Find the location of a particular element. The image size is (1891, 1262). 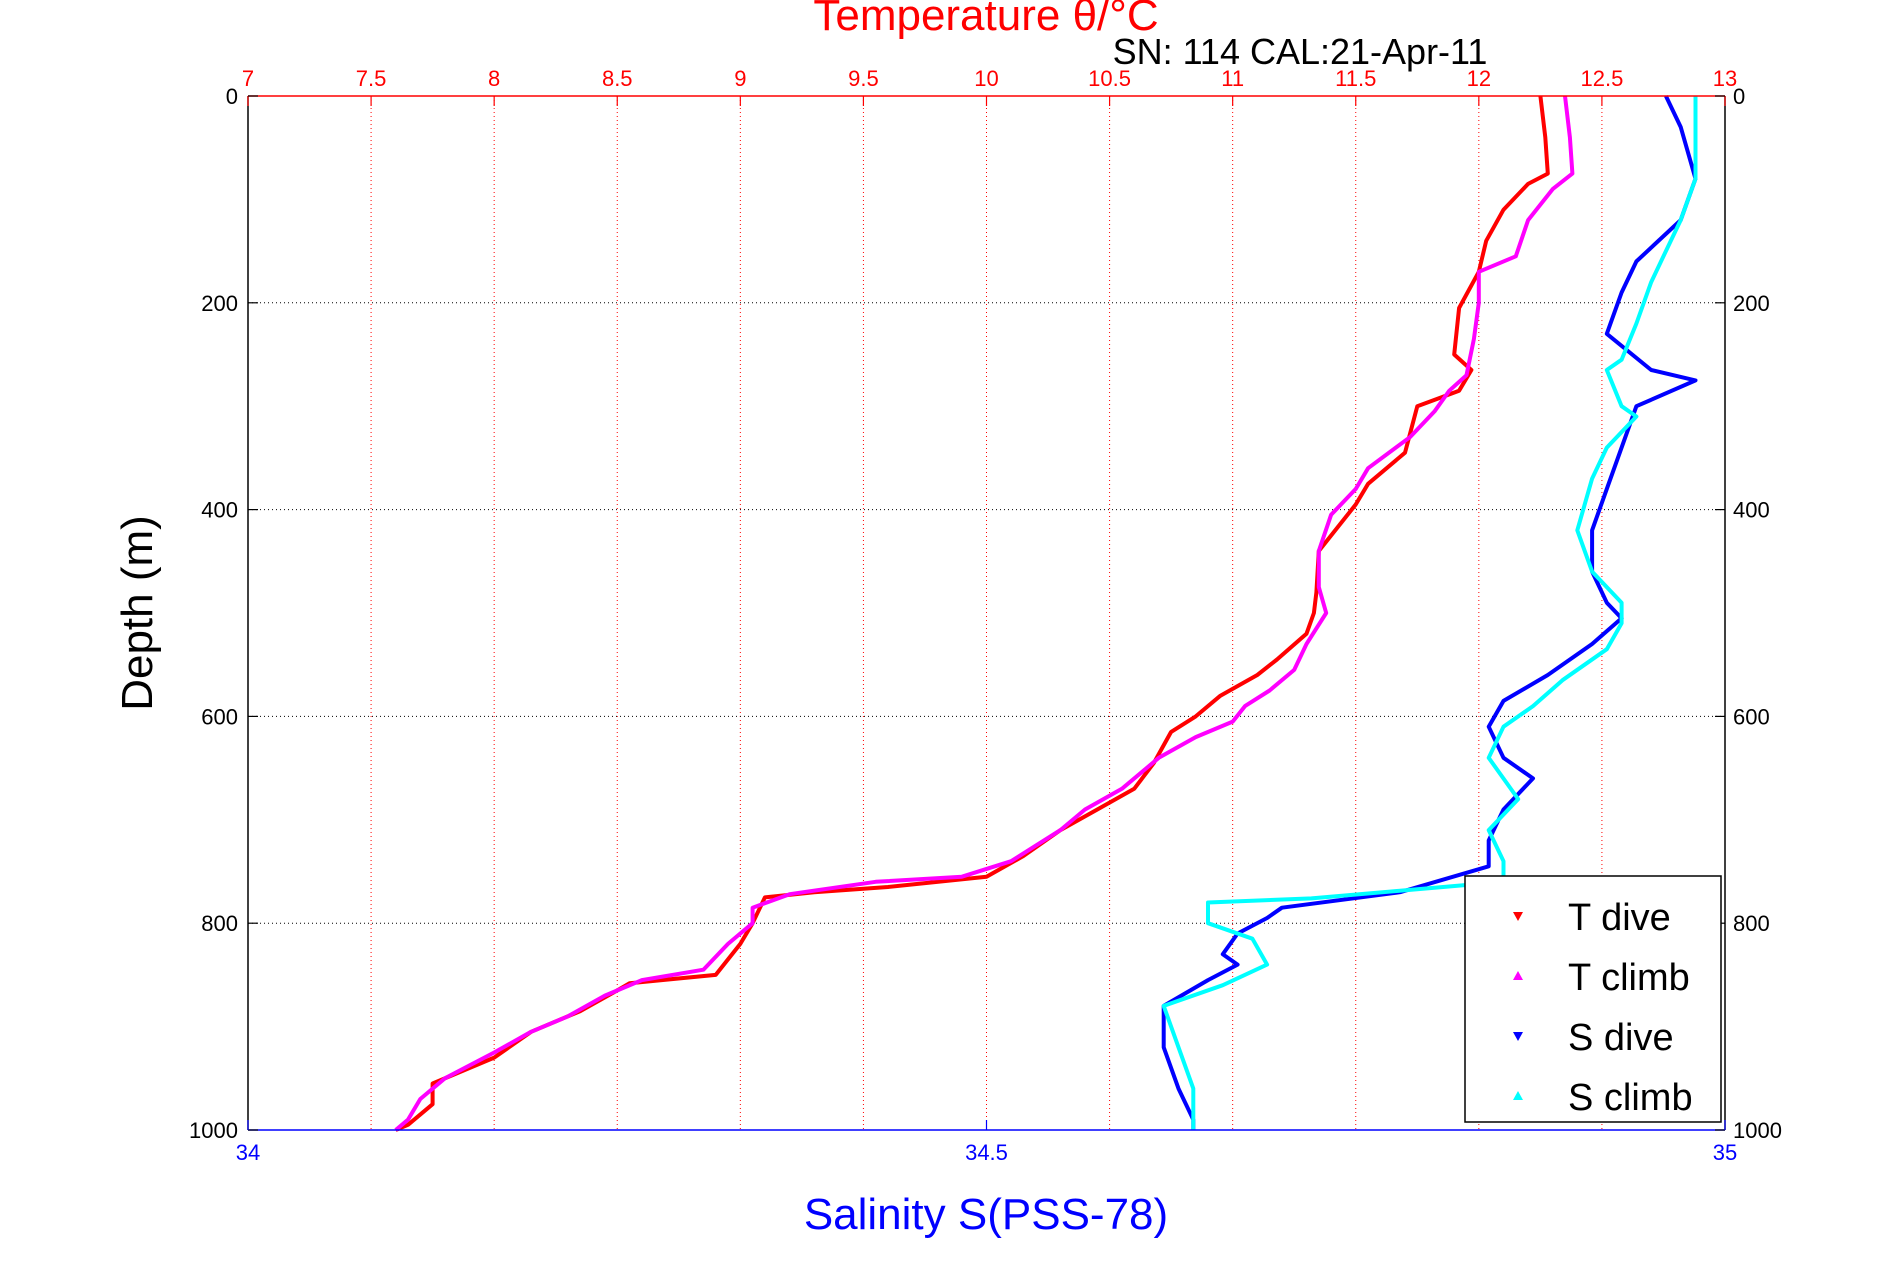

legend-box is located at coordinates (1593, 999).